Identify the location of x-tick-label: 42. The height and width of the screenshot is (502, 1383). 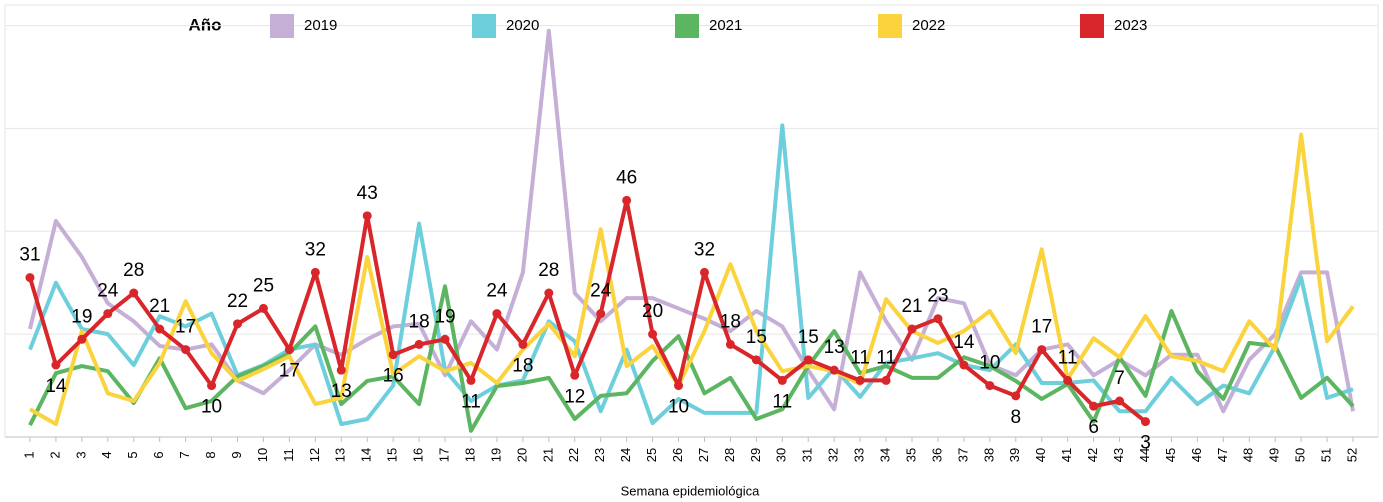
(1092, 455).